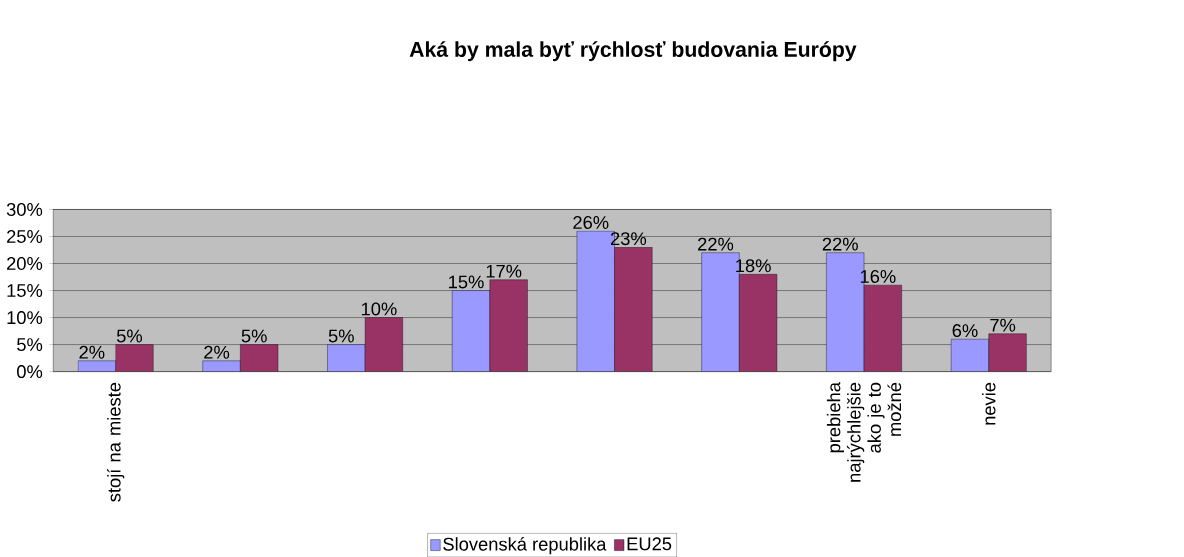 This screenshot has height=557, width=1184. I want to click on data-label: 16%, so click(878, 276).